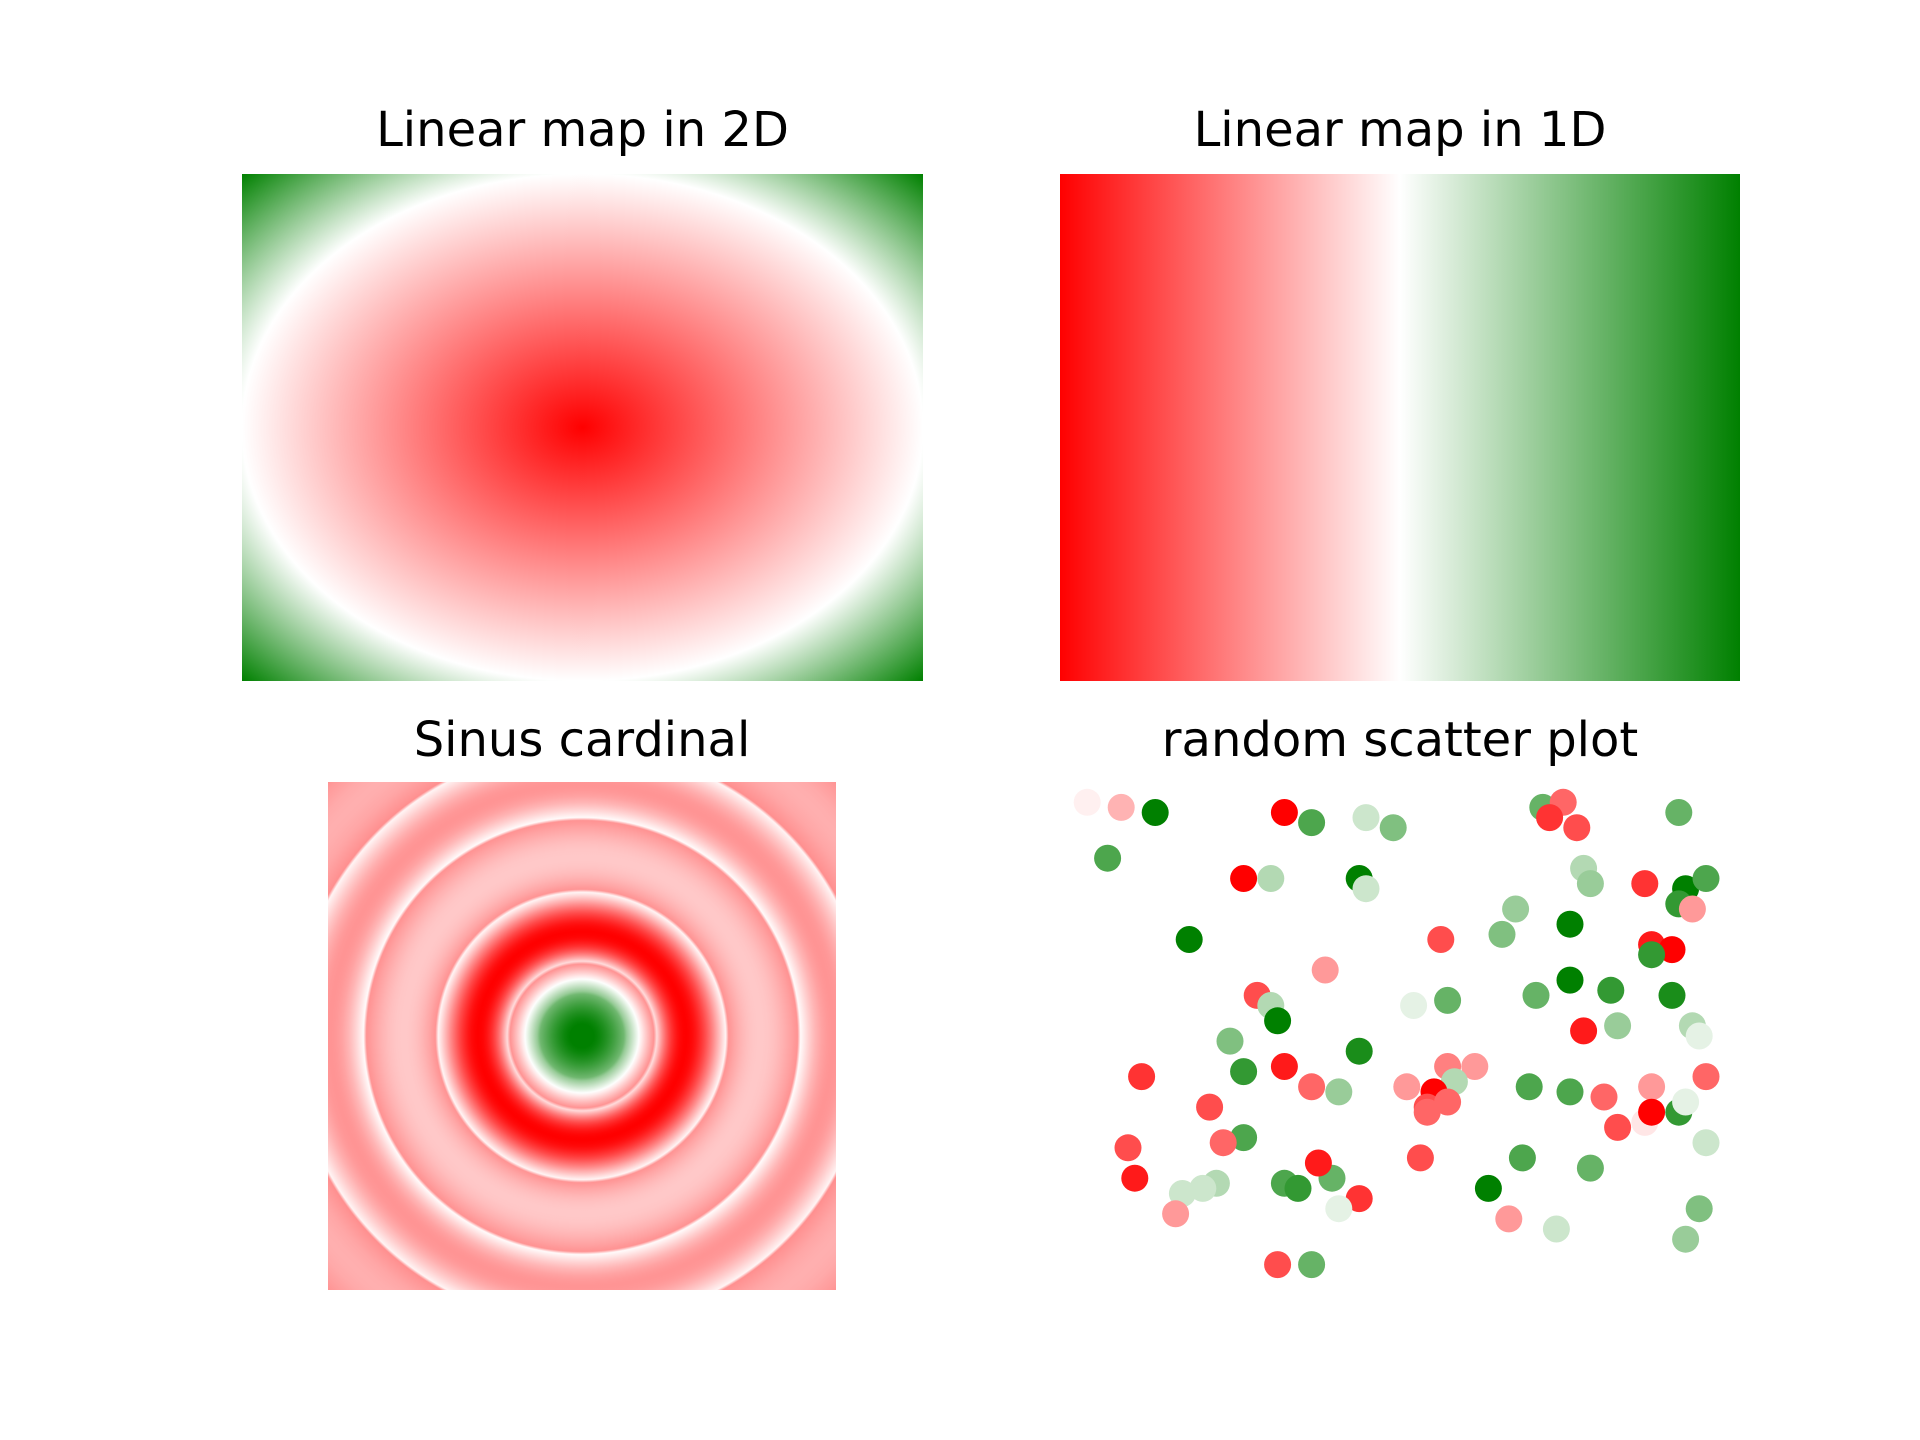  I want to click on sinus-cardinal-panel: Sinus cardinal, so click(582, 985).